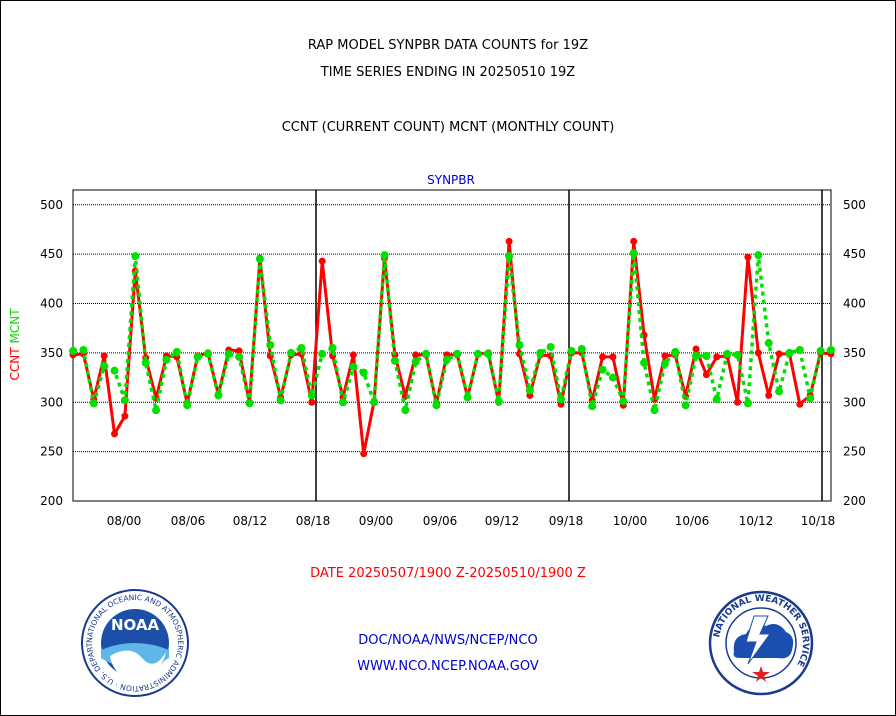  Describe the element at coordinates (15, 364) in the screenshot. I see `y-axis-label-ccnt: CCNT` at that location.